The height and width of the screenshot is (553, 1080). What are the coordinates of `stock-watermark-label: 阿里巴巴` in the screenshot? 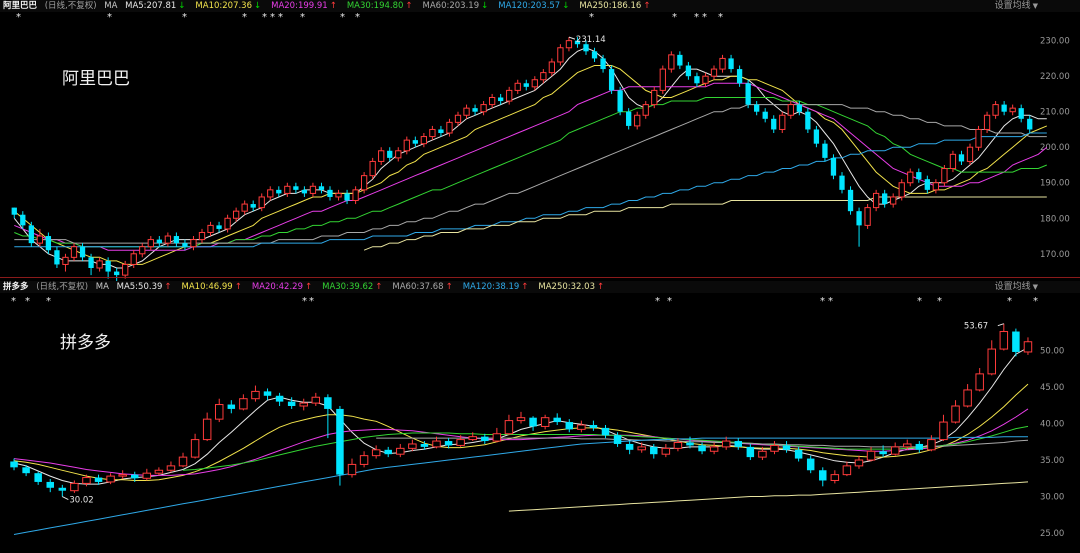 It's located at (96, 79).